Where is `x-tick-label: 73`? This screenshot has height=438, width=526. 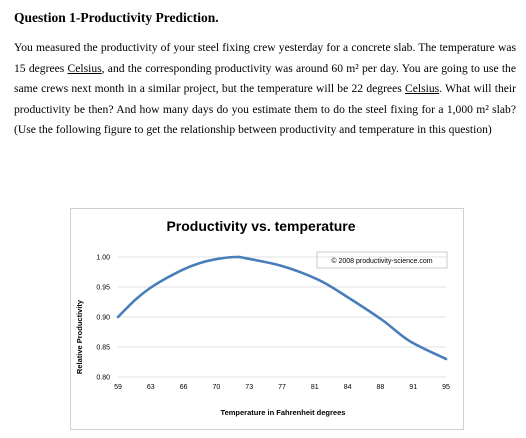
x-tick-label: 73 is located at coordinates (249, 387).